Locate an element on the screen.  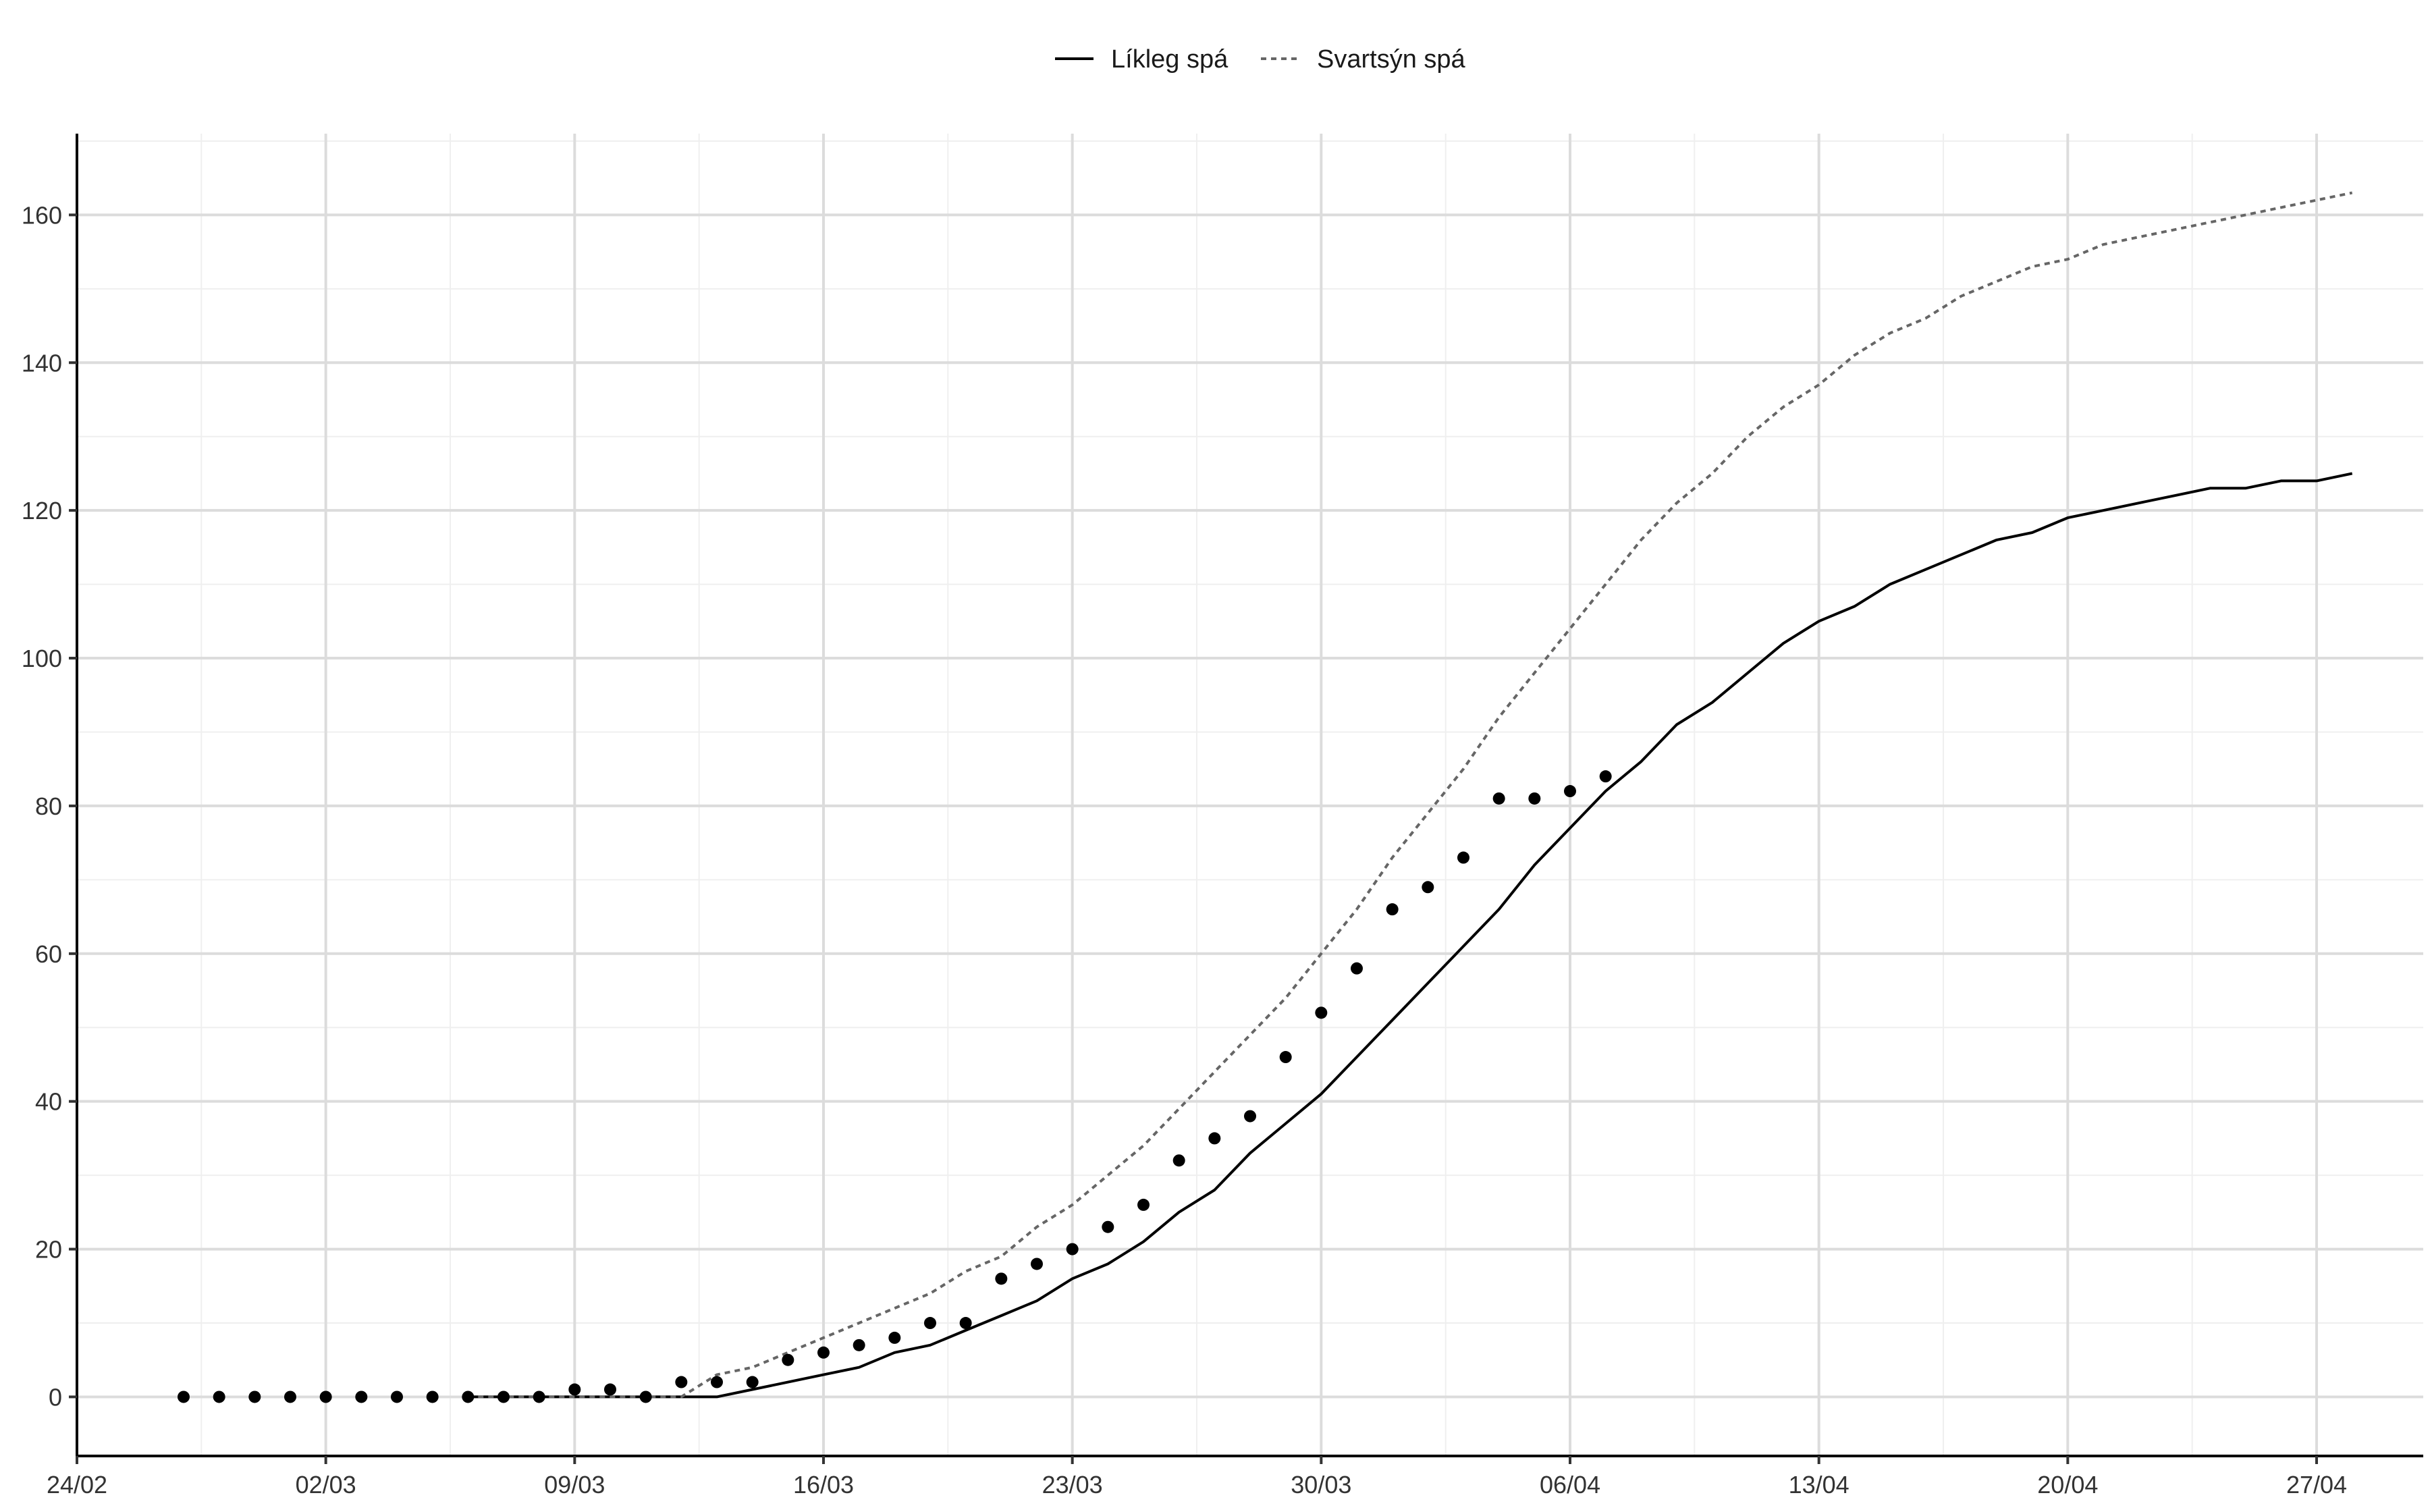
y-tick-label: 120 is located at coordinates (42, 511).